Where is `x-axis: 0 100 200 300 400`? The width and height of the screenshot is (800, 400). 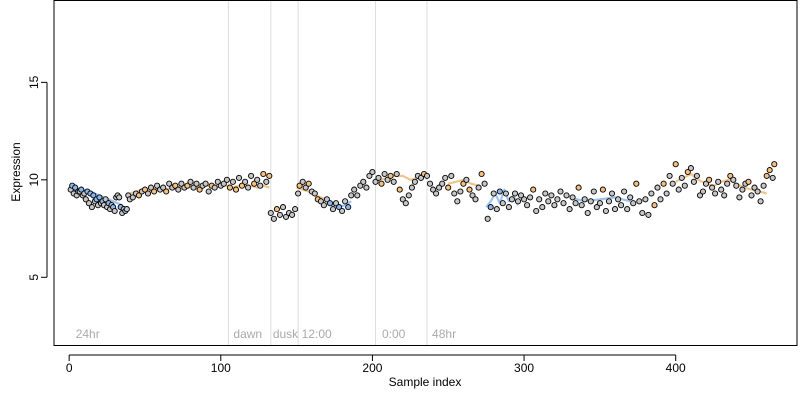
x-axis: 0 100 200 300 400 is located at coordinates (376, 364).